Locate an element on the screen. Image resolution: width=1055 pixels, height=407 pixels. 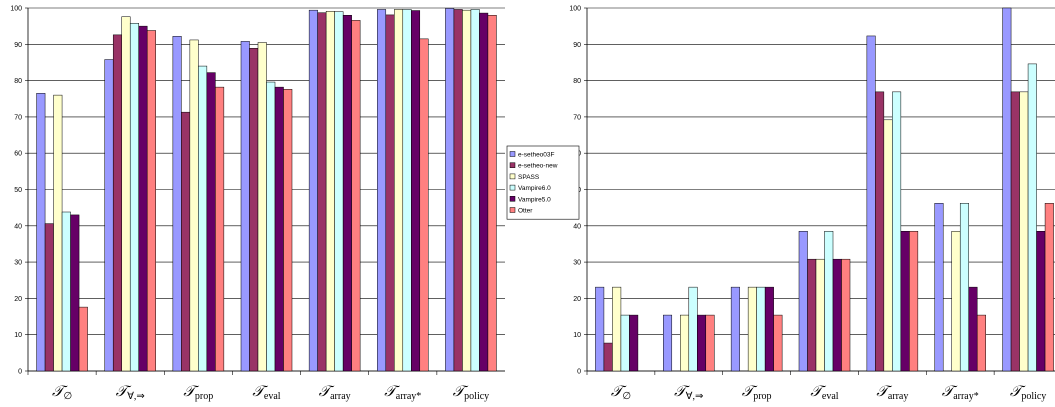
y-tick-label: 80 is located at coordinates (577, 81).